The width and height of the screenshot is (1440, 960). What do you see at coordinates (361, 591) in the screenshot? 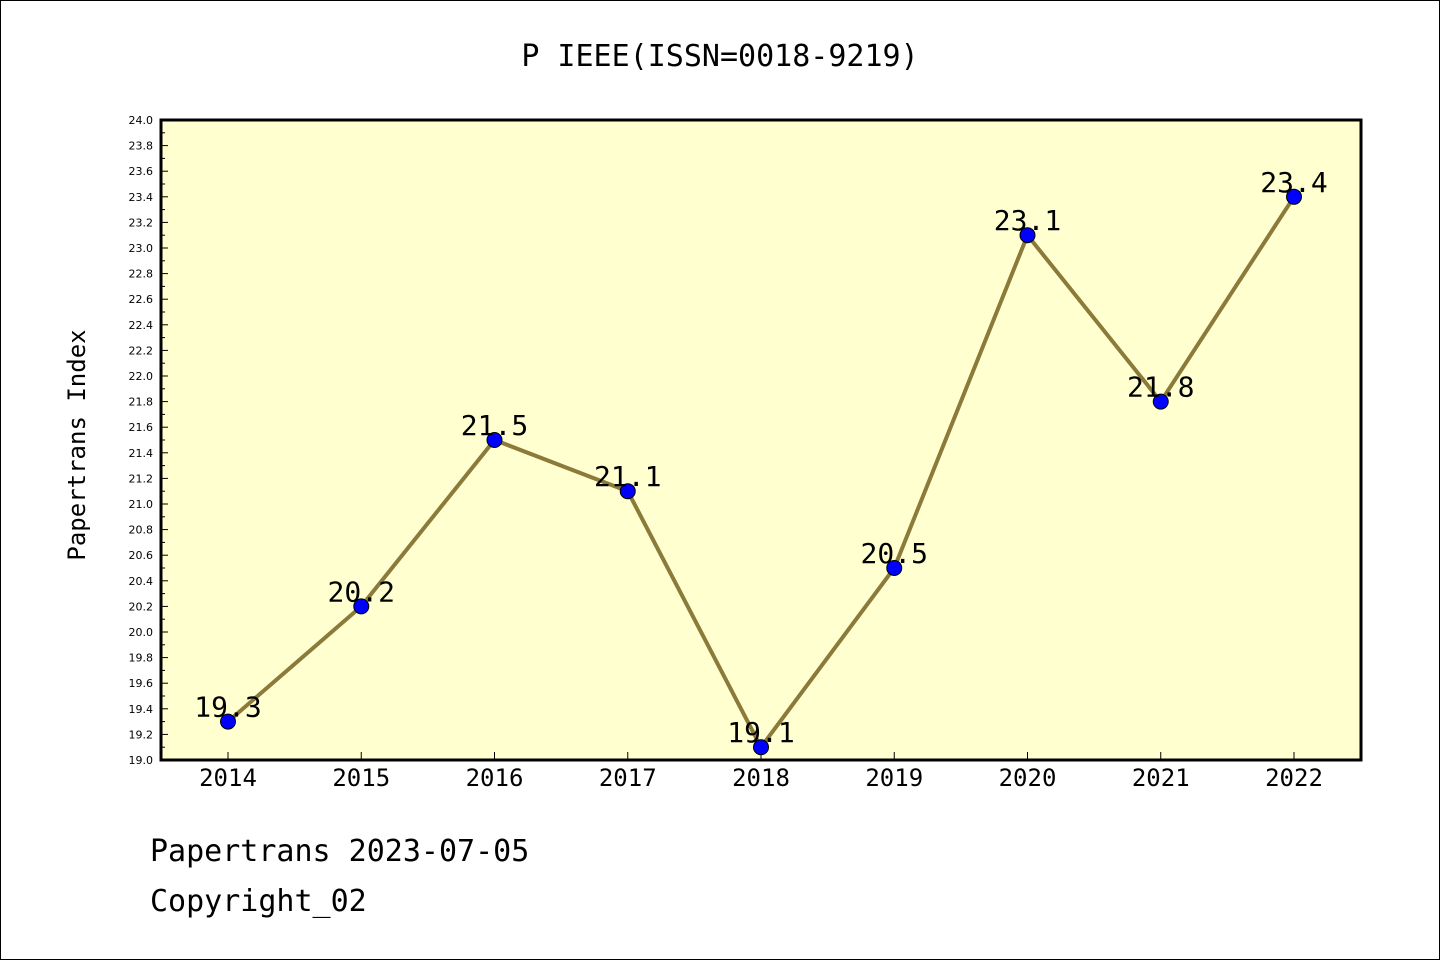
I see `data-label: 20.2` at bounding box center [361, 591].